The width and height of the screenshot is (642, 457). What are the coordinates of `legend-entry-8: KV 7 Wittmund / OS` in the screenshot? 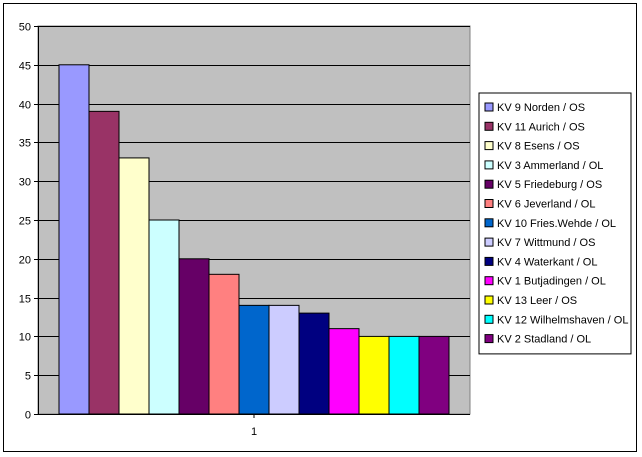 It's located at (546, 243).